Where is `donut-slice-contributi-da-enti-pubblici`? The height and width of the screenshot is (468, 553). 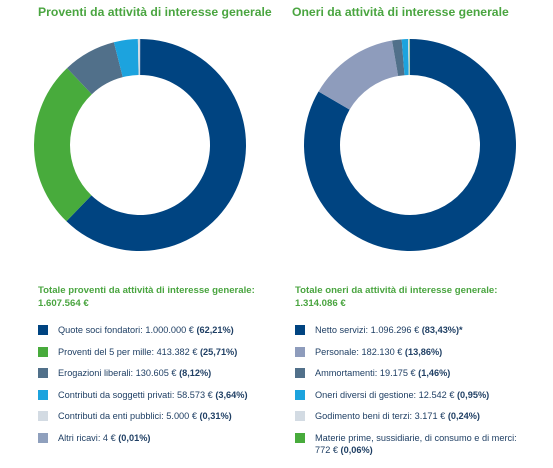
donut-slice-contributi-da-enti-pubblici is located at coordinates (138, 57).